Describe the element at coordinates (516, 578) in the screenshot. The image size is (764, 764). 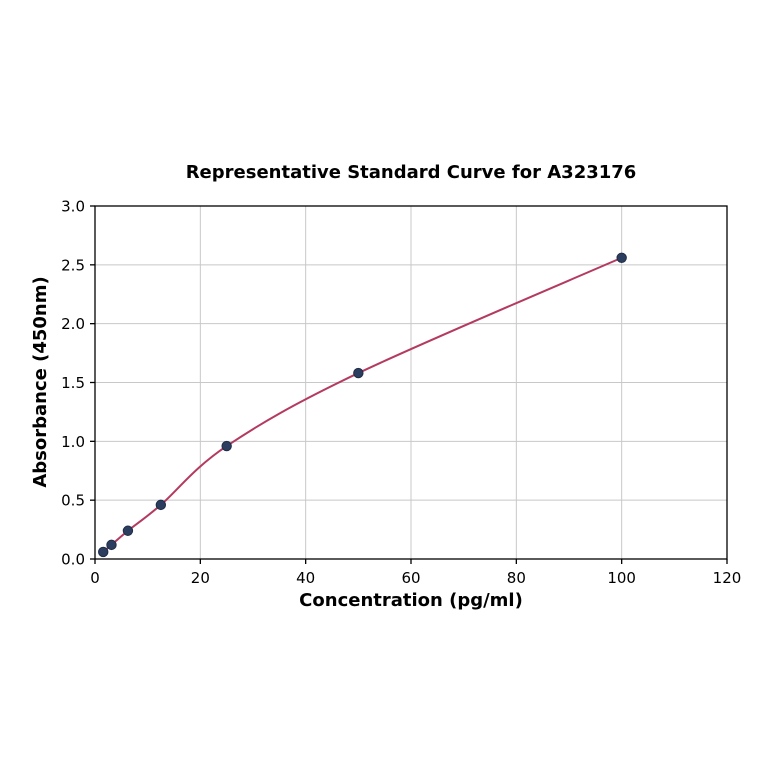
I see `x-tick-label: 80` at that location.